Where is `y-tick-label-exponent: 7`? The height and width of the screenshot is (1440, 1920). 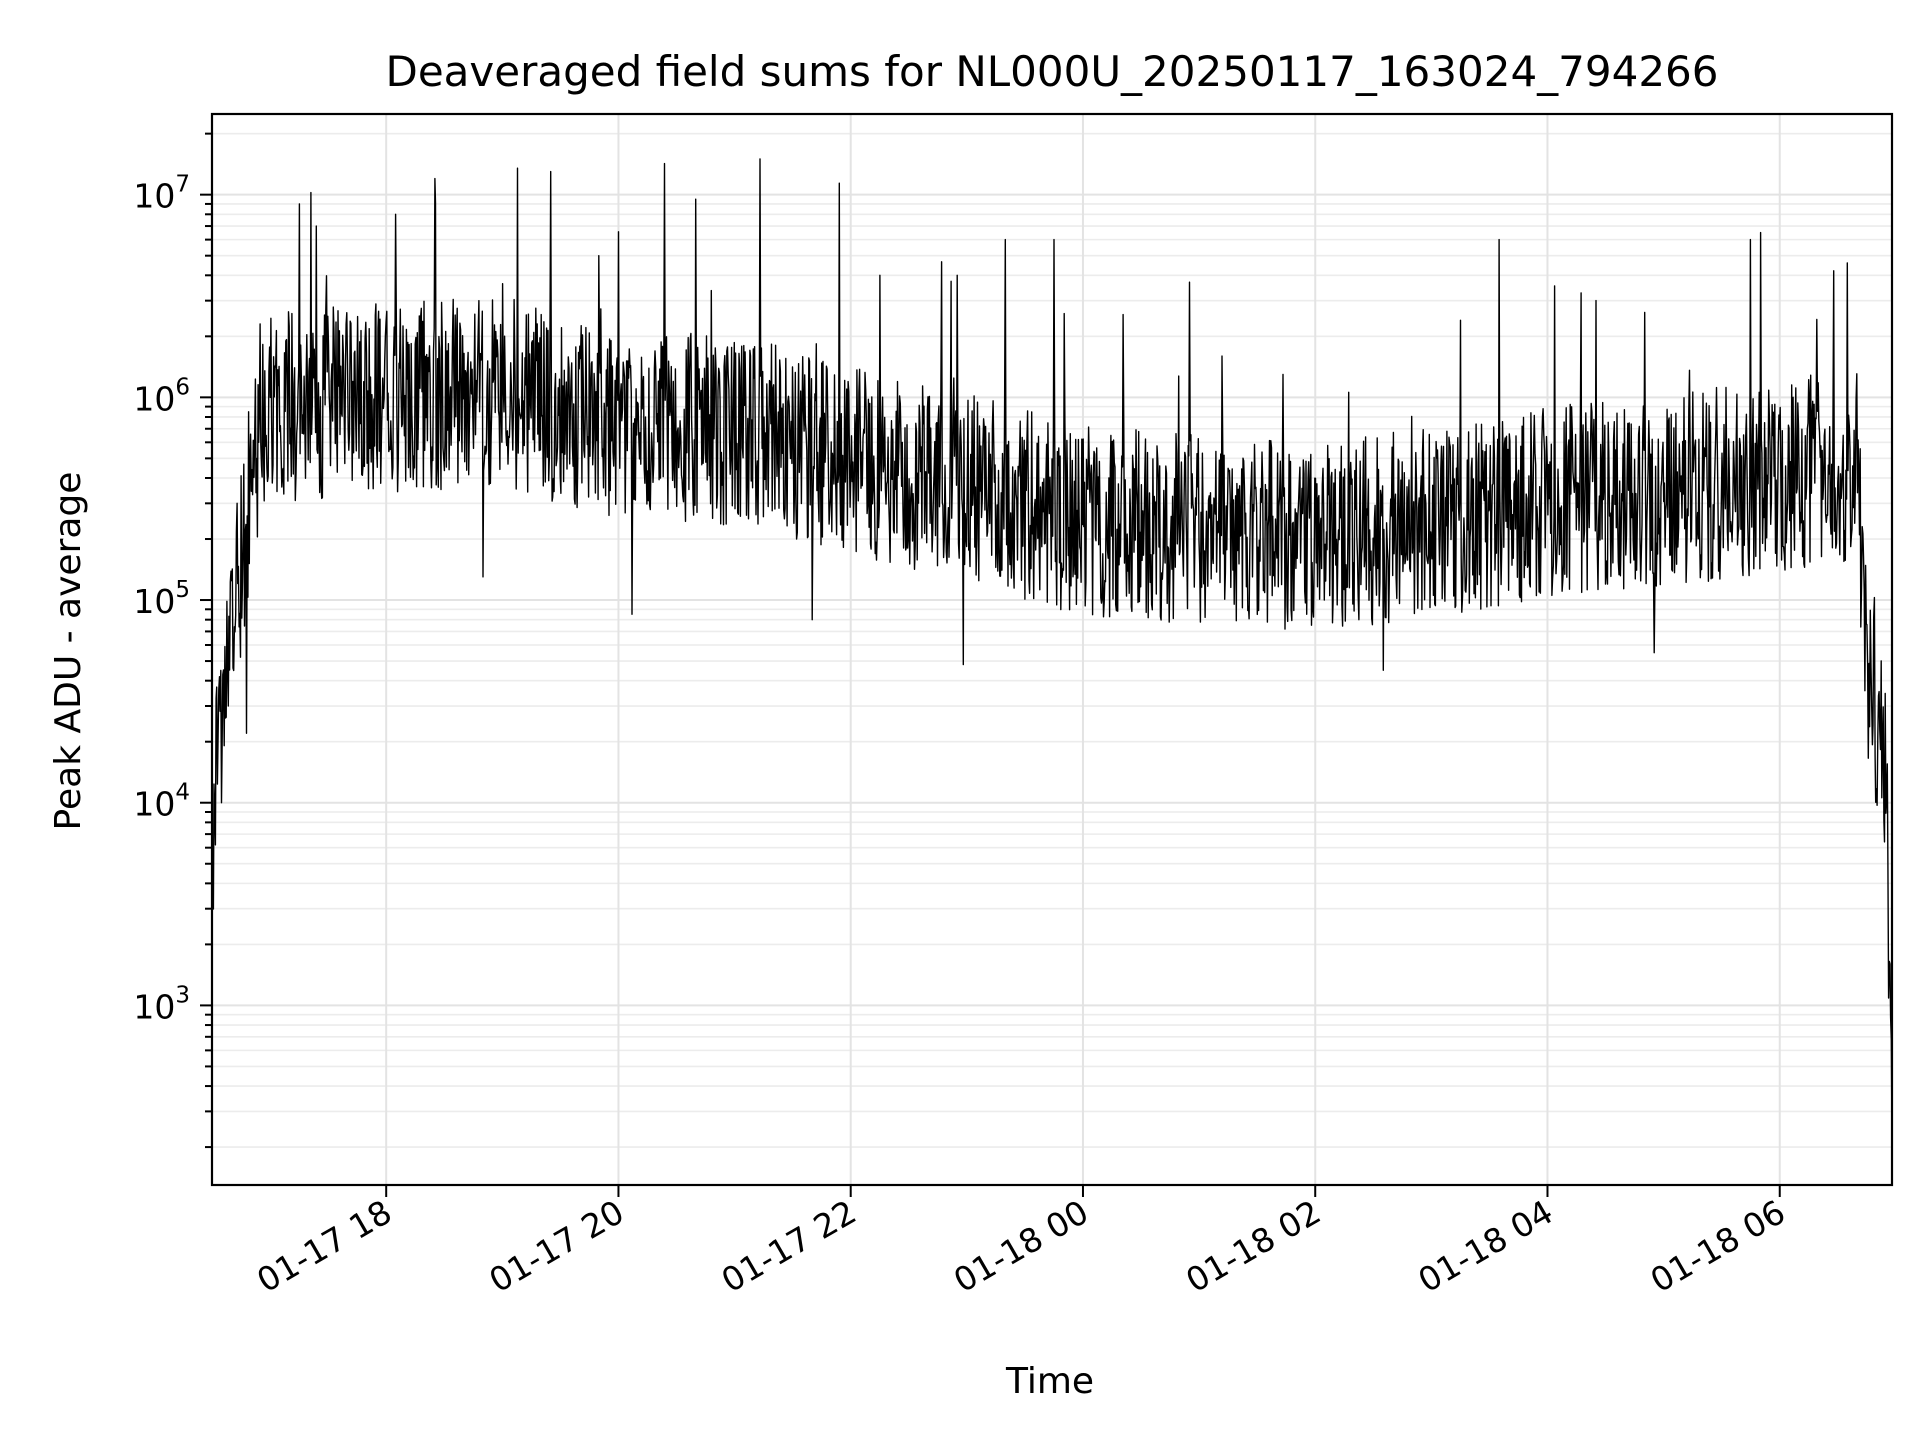 y-tick-label-exponent: 7 is located at coordinates (182, 185).